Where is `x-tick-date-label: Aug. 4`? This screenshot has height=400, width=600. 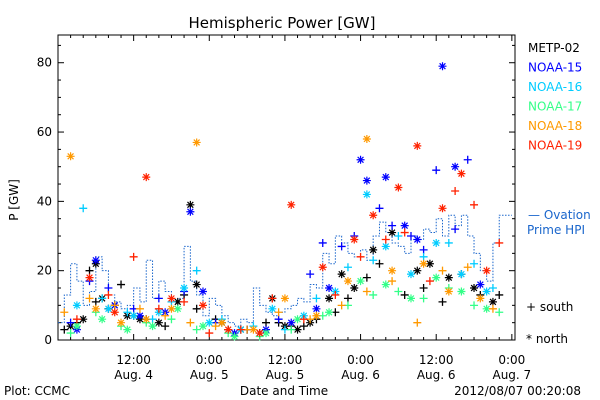
x-tick-date-label: Aug. 4 is located at coordinates (133, 375).